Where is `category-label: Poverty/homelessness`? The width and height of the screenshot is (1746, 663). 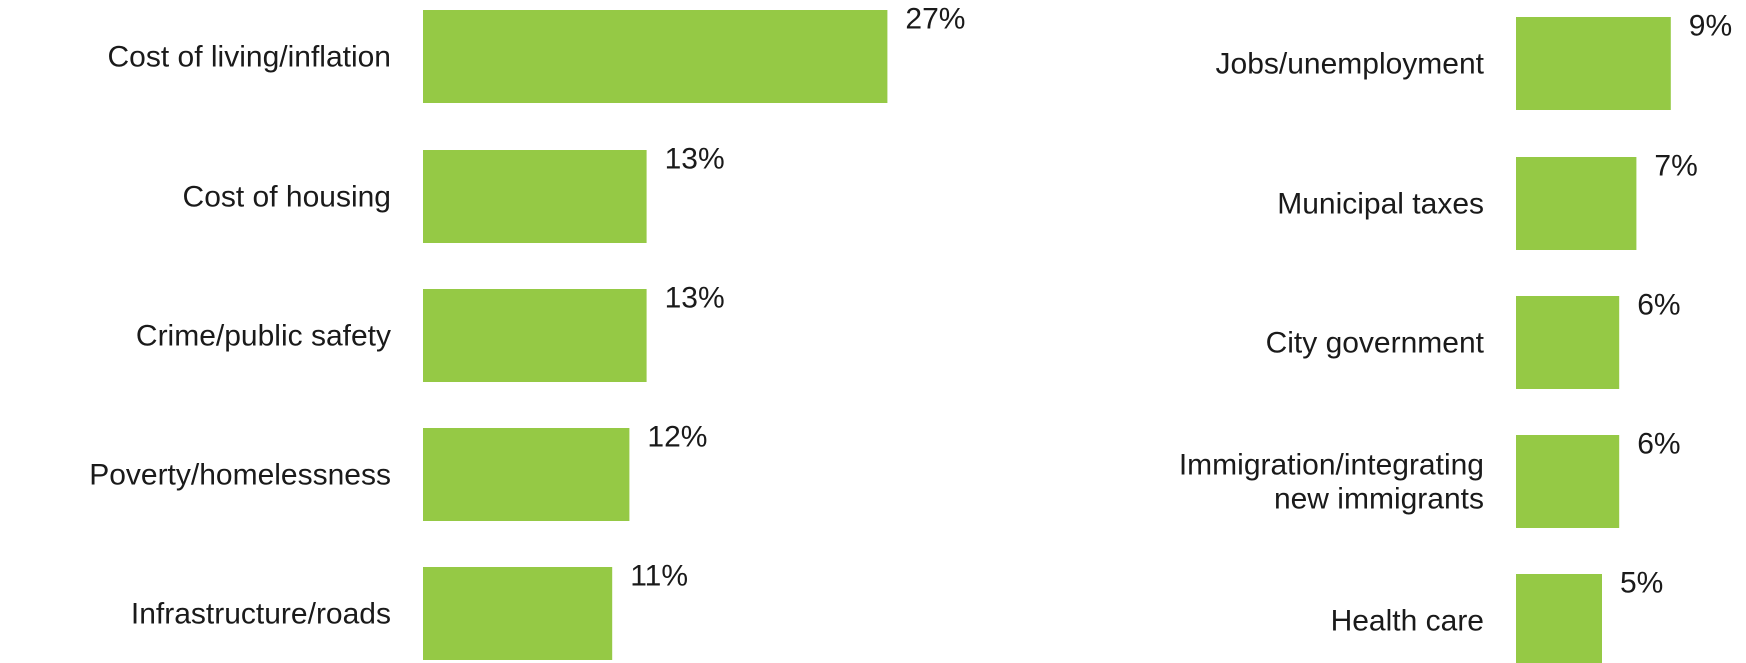 category-label: Poverty/homelessness is located at coordinates (240, 475).